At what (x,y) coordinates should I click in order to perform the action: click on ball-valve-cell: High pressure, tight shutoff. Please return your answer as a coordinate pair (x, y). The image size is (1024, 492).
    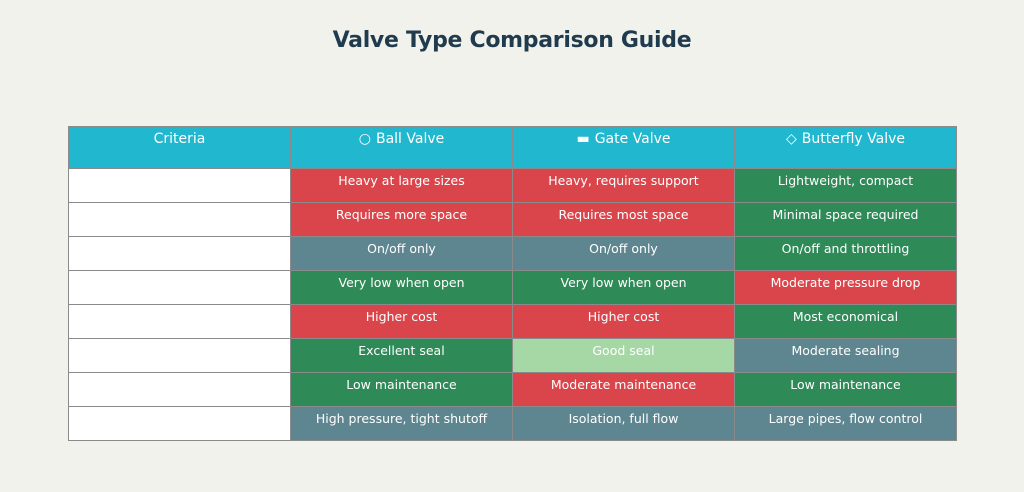
    Looking at the image, I should click on (401, 423).